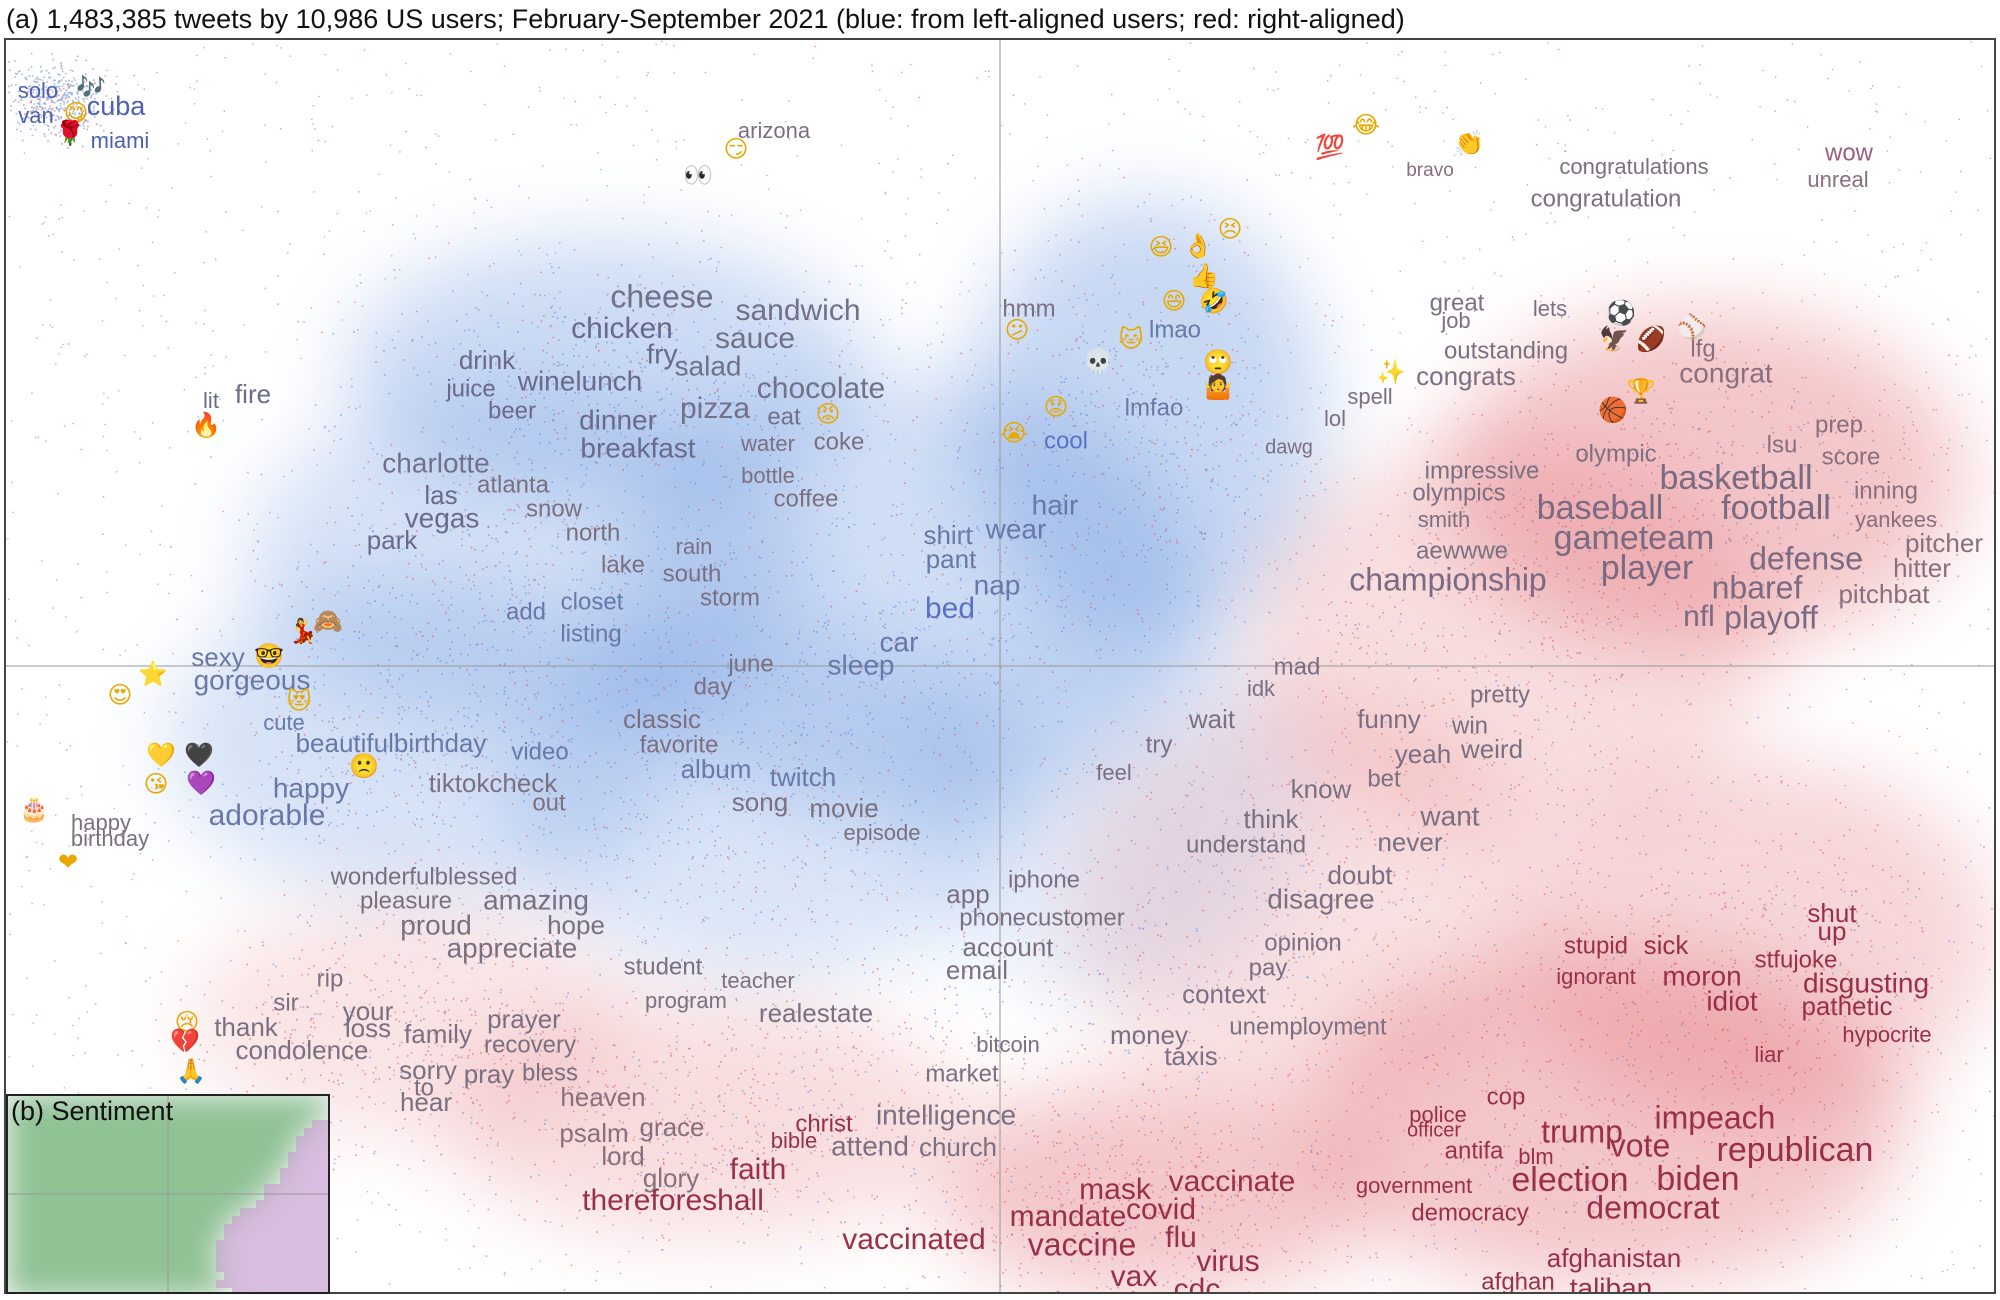  I want to click on emoji-label: 😟, so click(1055, 407).